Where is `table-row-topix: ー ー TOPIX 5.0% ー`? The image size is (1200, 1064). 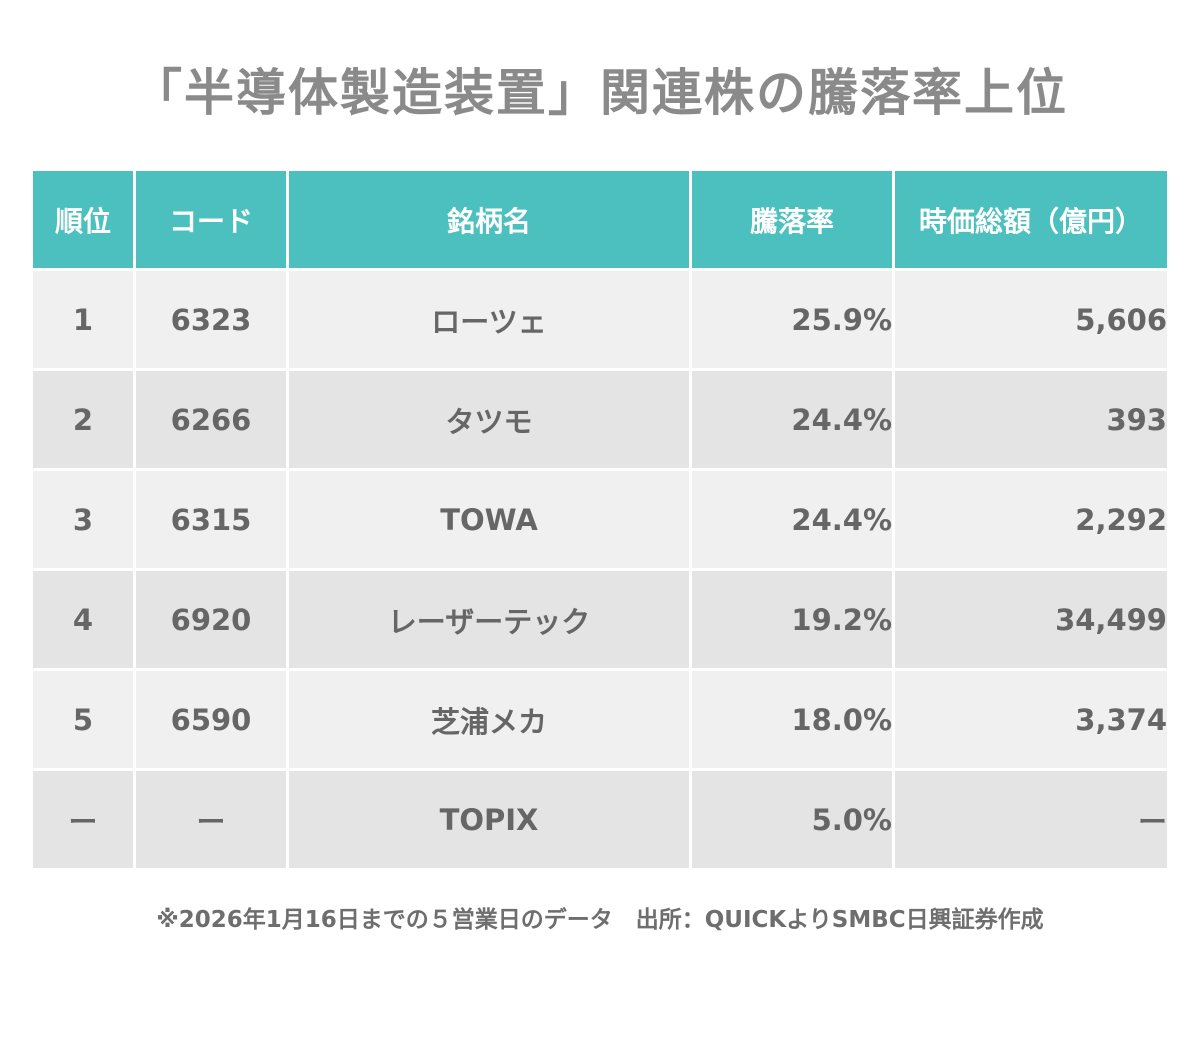 table-row-topix: ー ー TOPIX 5.0% ー is located at coordinates (600, 819).